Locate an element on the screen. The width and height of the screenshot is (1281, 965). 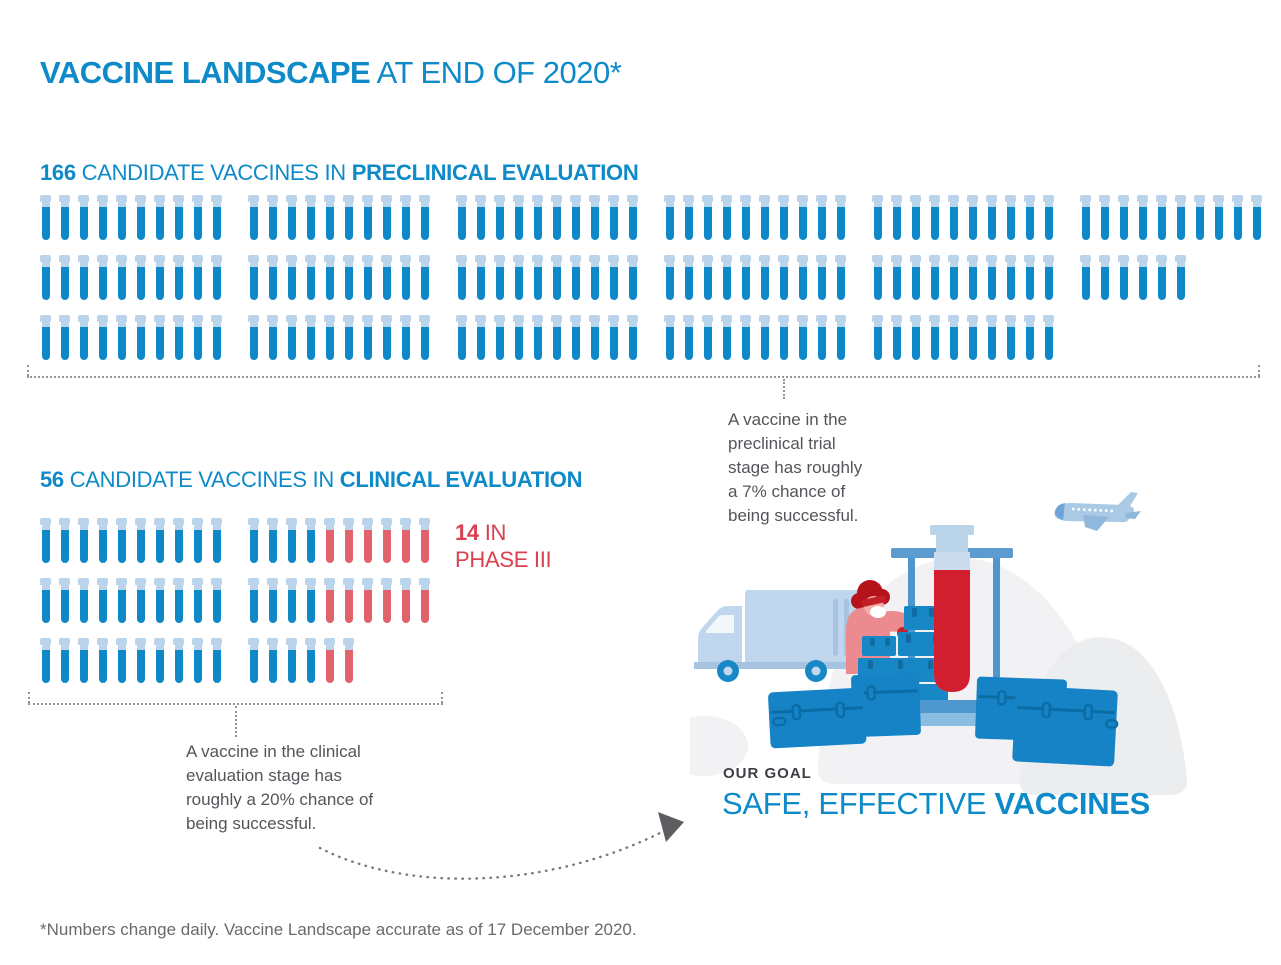
clinical-bracket is located at coordinates (235, 698).